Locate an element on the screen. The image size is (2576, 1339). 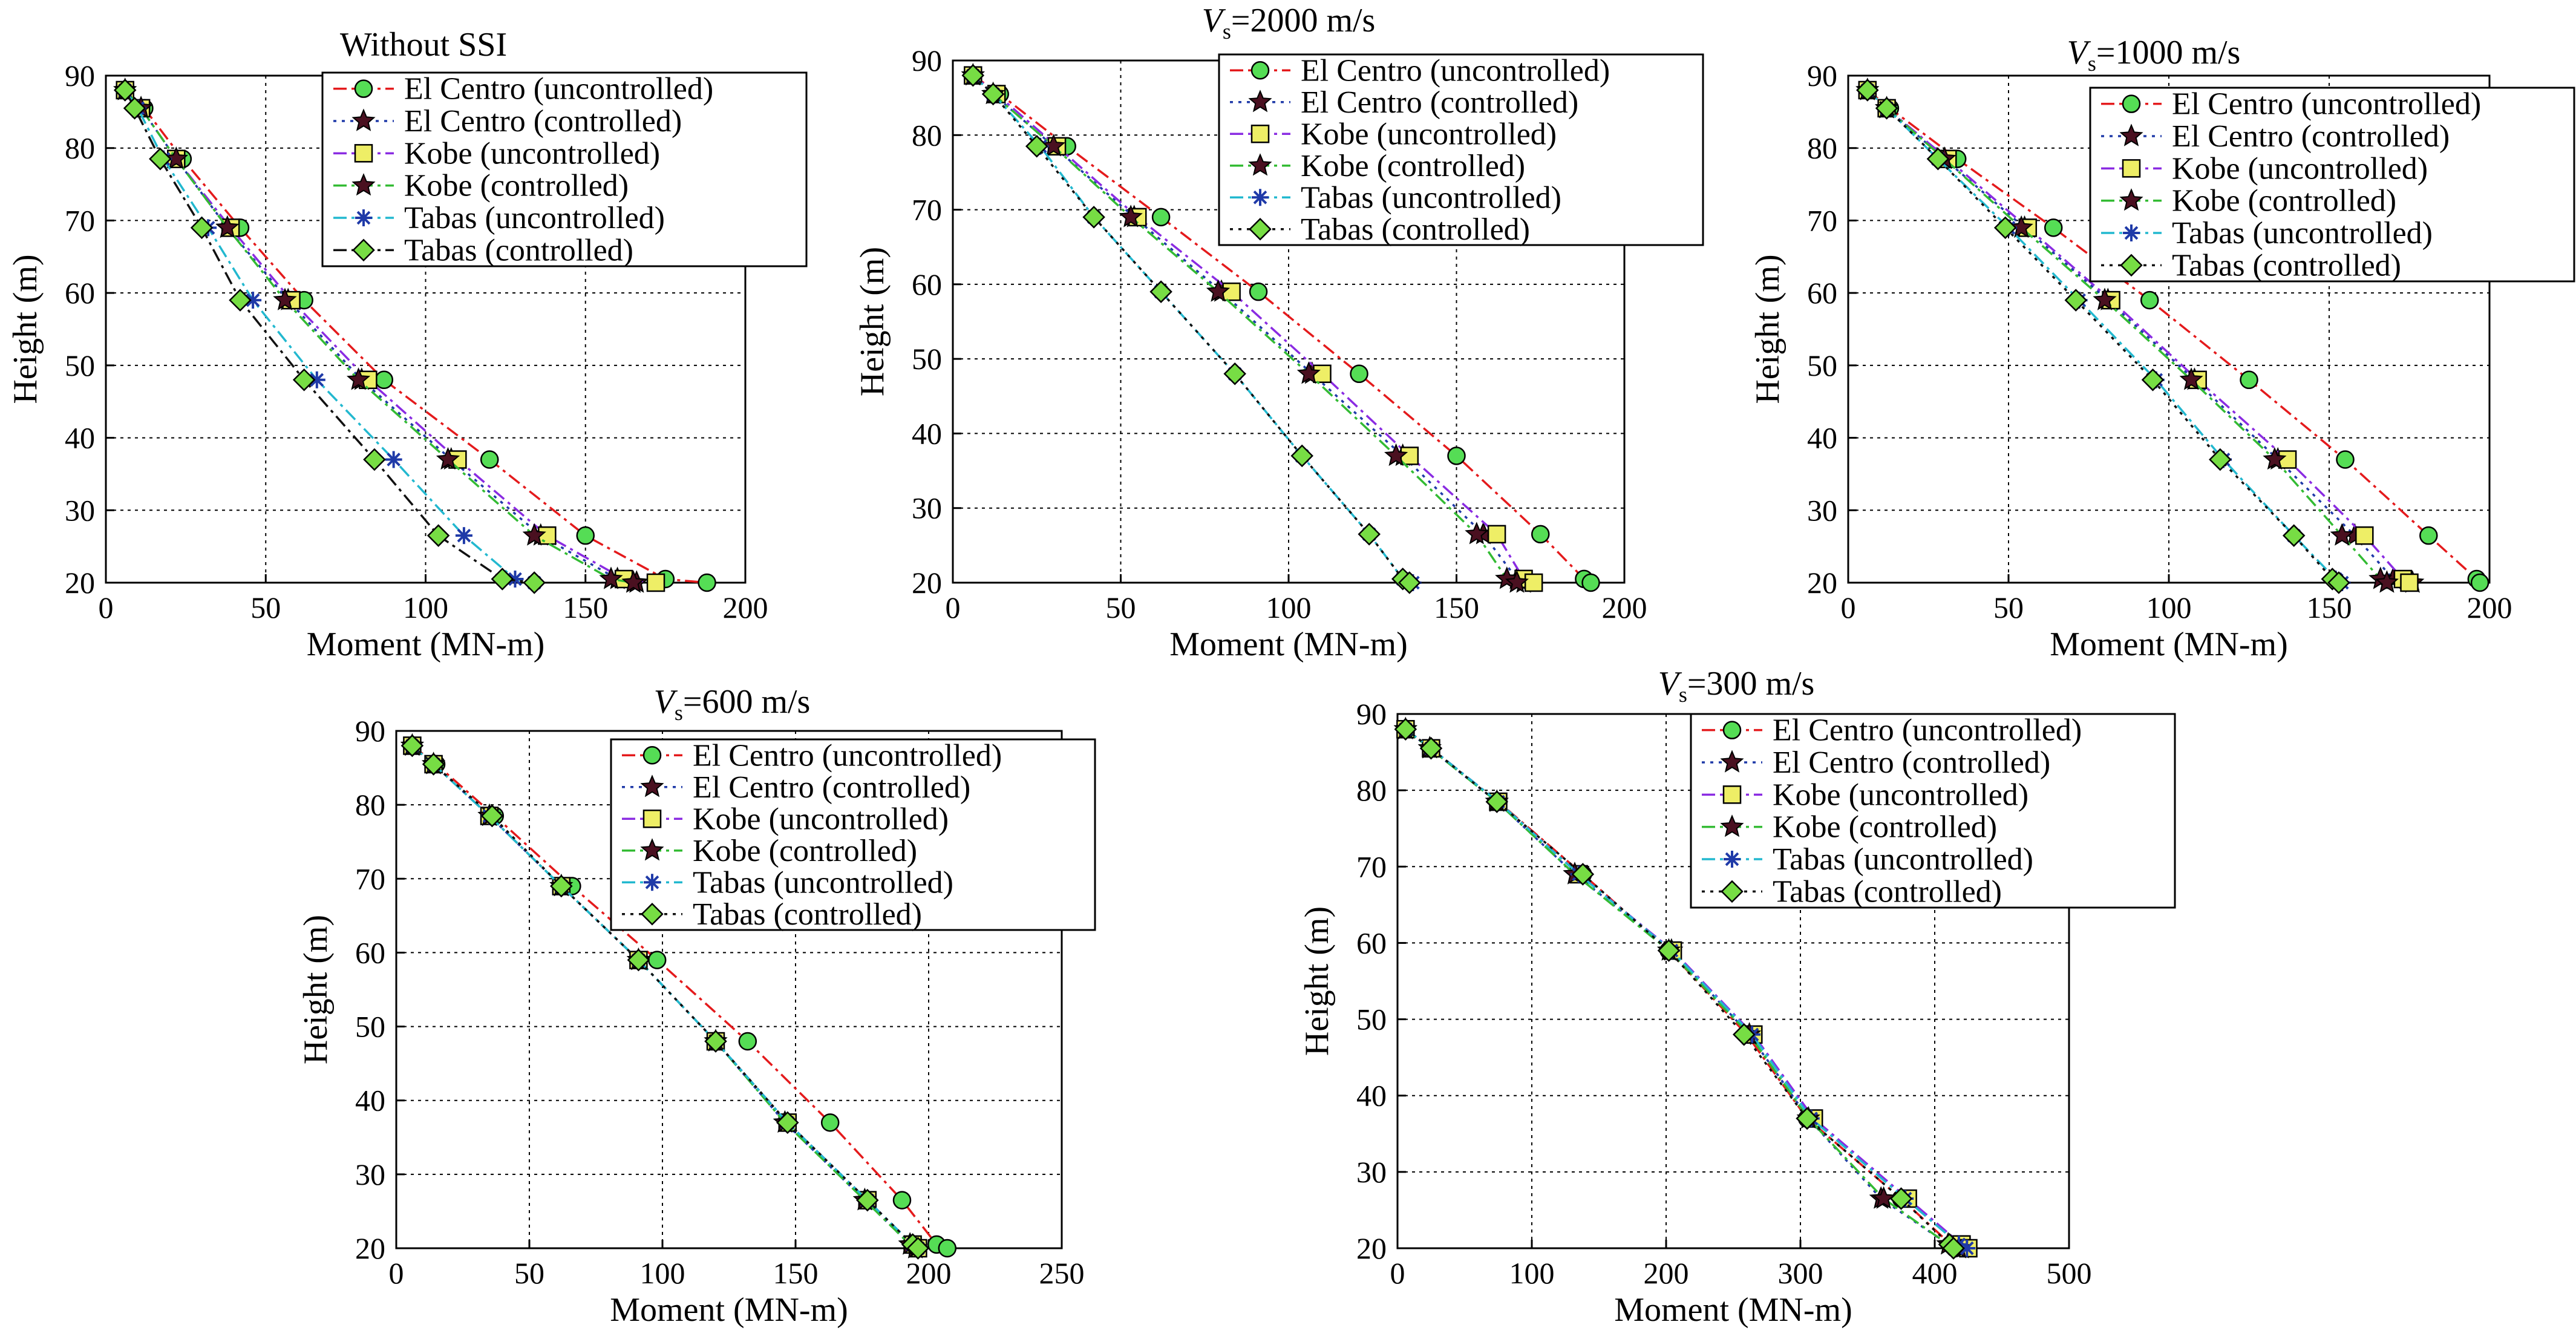
x-tick-label: 150 is located at coordinates (796, 1273).